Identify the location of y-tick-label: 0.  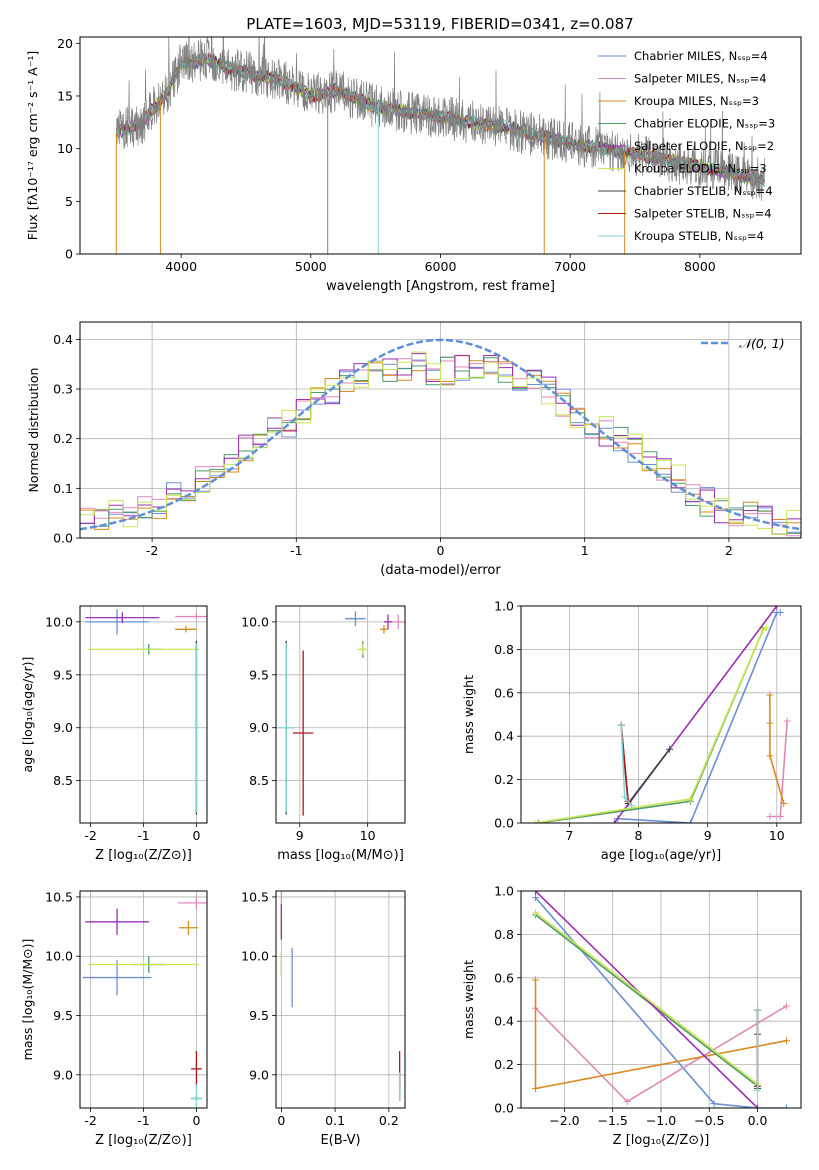
(69, 254).